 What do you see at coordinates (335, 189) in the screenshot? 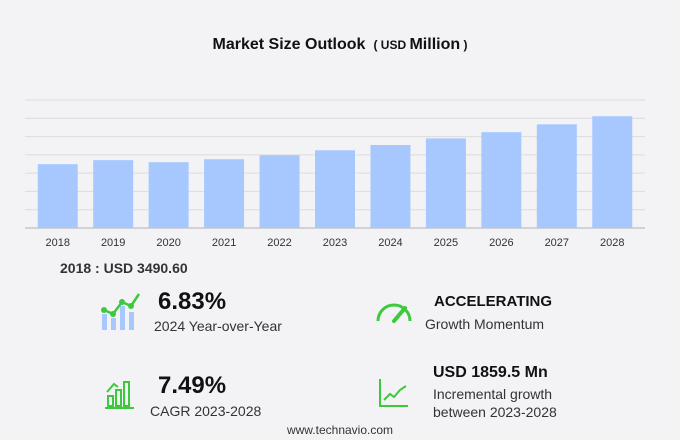
I see `bar-2023` at bounding box center [335, 189].